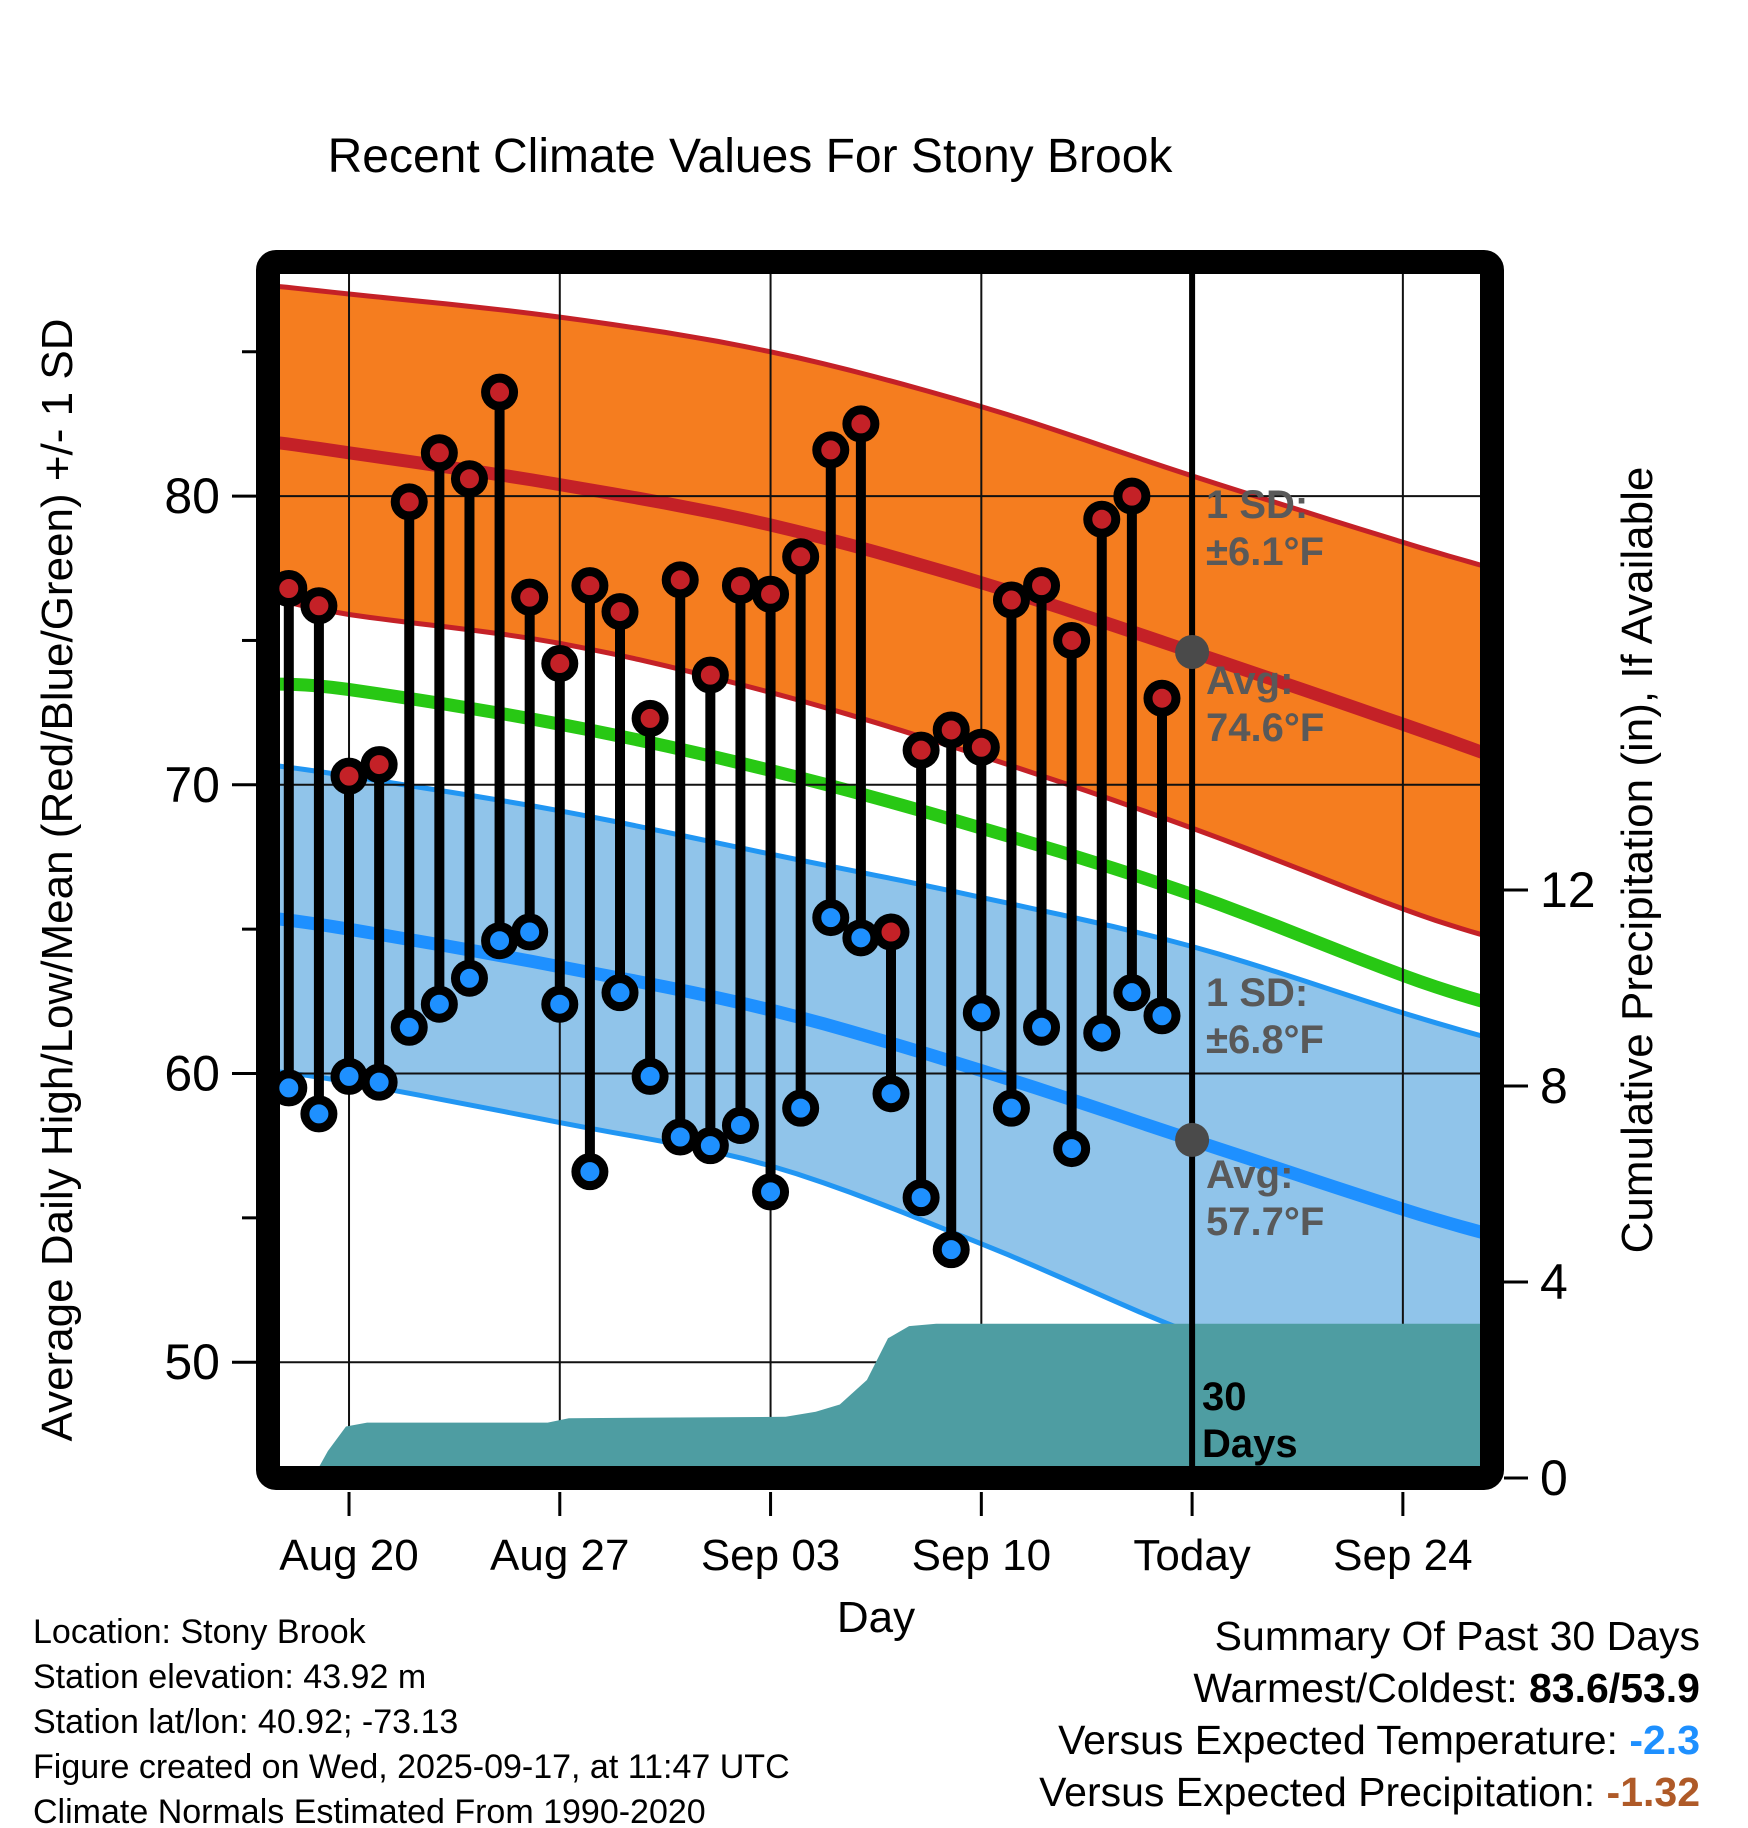  I want to click on today-average-markers, so click(1192, 896).